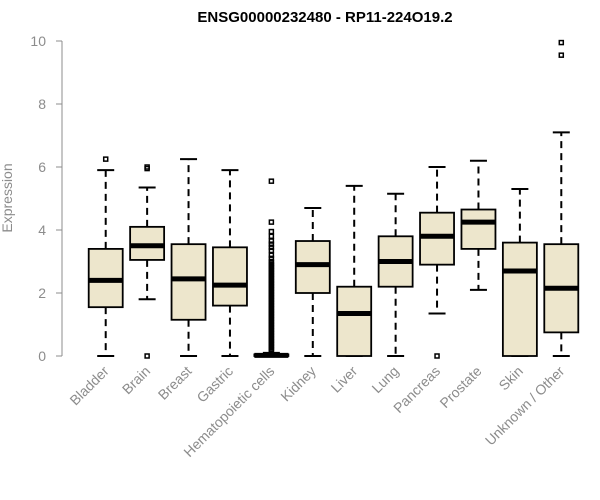 The height and width of the screenshot is (500, 600). Describe the element at coordinates (324, 17) in the screenshot. I see `chart-title: ENSG00000232480 - RP11-224O19.2` at that location.